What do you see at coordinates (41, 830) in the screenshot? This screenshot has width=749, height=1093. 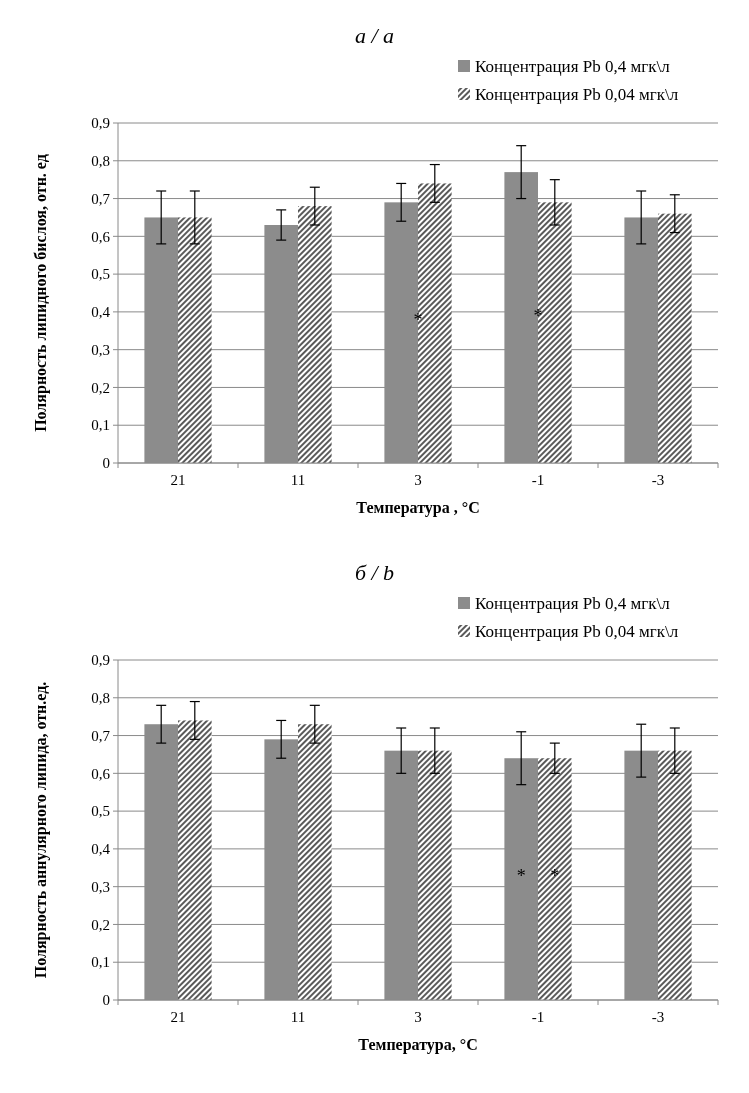 I see `y-axis-title: Полярность аннулярного липида, отн.ед.` at bounding box center [41, 830].